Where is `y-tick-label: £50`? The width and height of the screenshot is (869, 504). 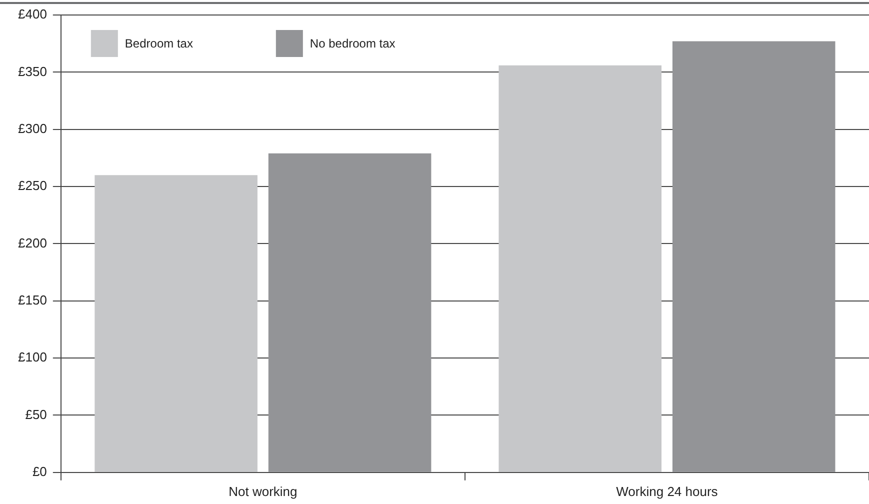 y-tick-label: £50 is located at coordinates (36, 414).